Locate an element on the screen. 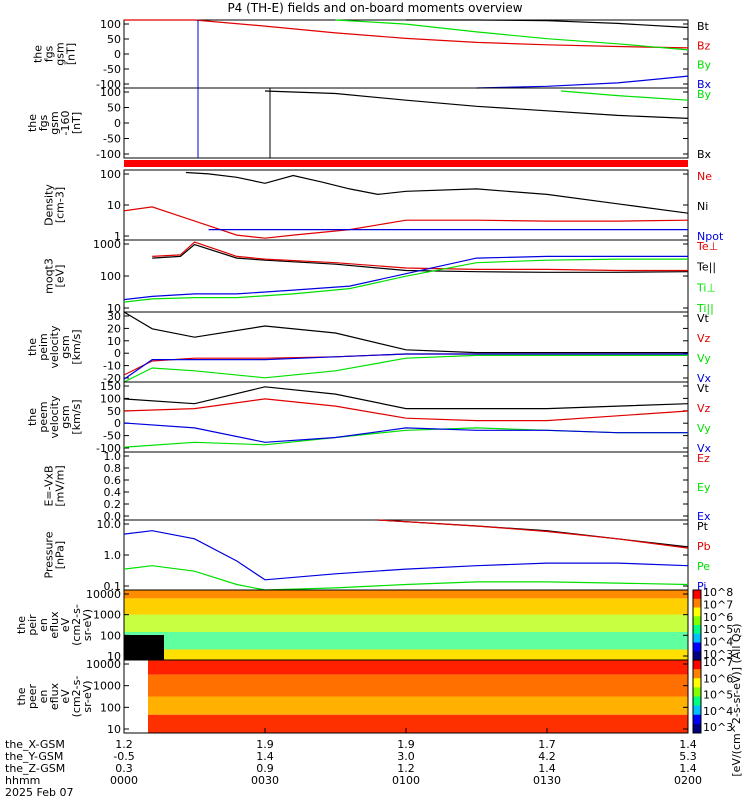  legend-Ne: Ne is located at coordinates (704, 176).